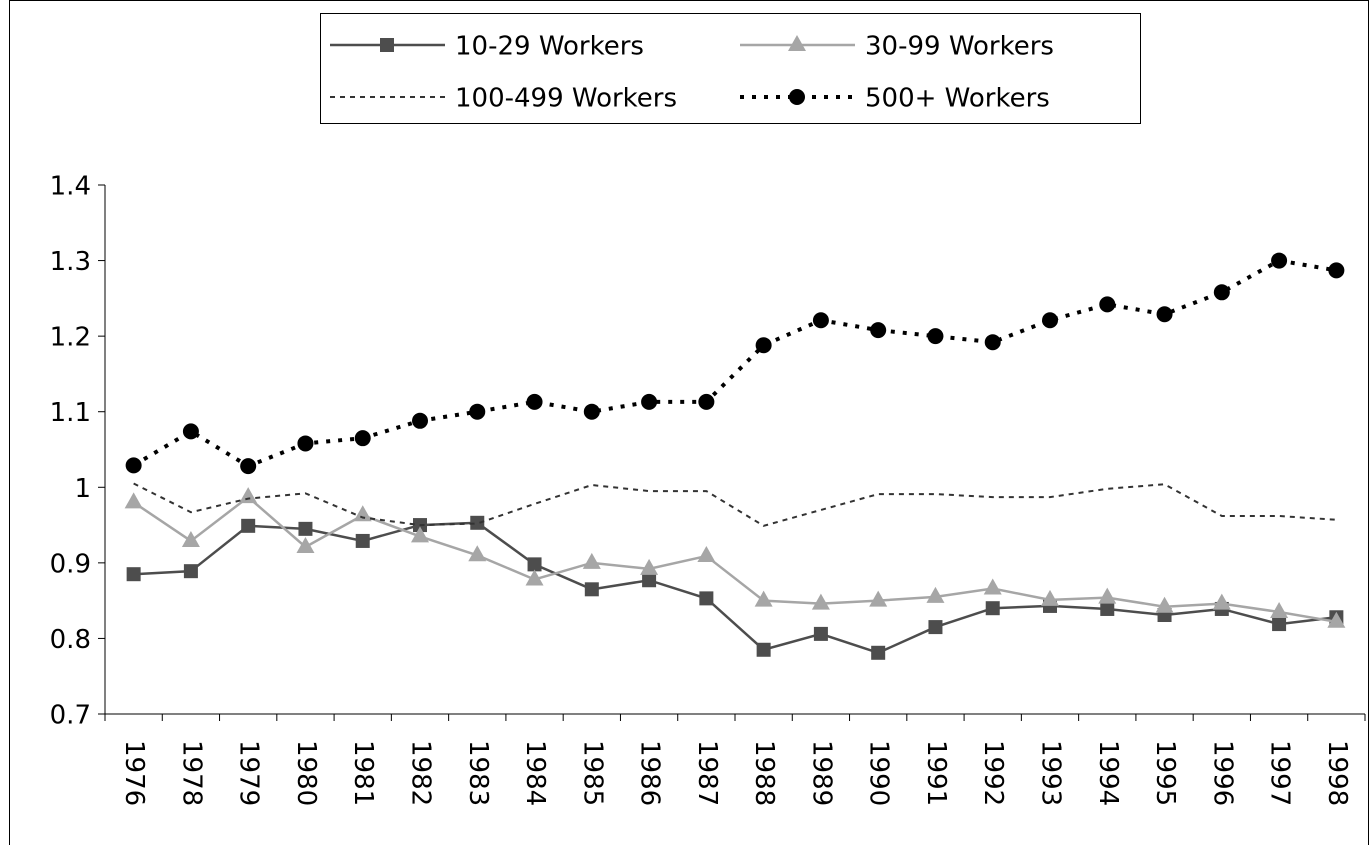 This screenshot has height=845, width=1370. Describe the element at coordinates (821, 773) in the screenshot. I see `x-tick-label: 1989` at that location.